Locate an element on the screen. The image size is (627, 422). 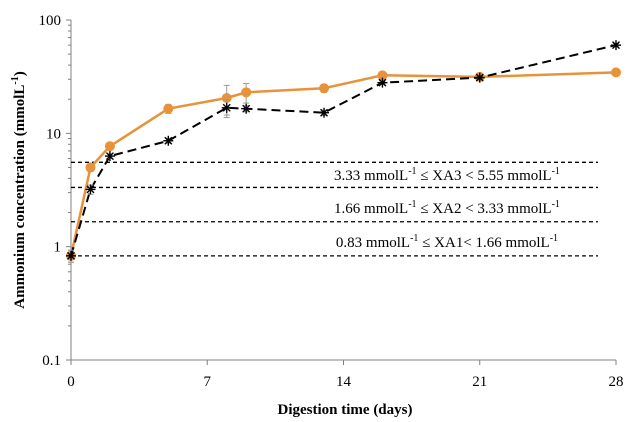
annotation-text: 1.66 mmolL-1 ≤ XA2 < 3.33 mmolL-1 is located at coordinates (447, 208).